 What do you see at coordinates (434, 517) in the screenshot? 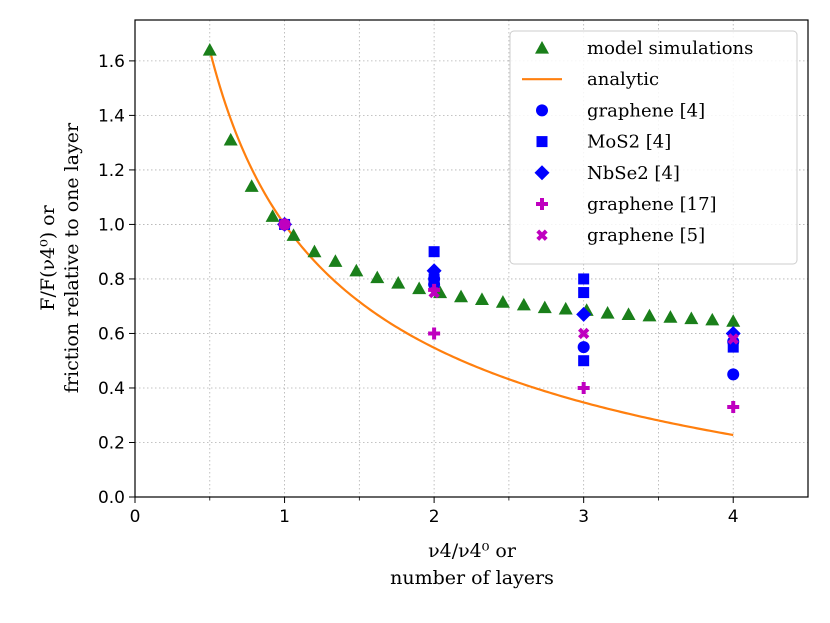
I see `x-tick-label: 2` at bounding box center [434, 517].